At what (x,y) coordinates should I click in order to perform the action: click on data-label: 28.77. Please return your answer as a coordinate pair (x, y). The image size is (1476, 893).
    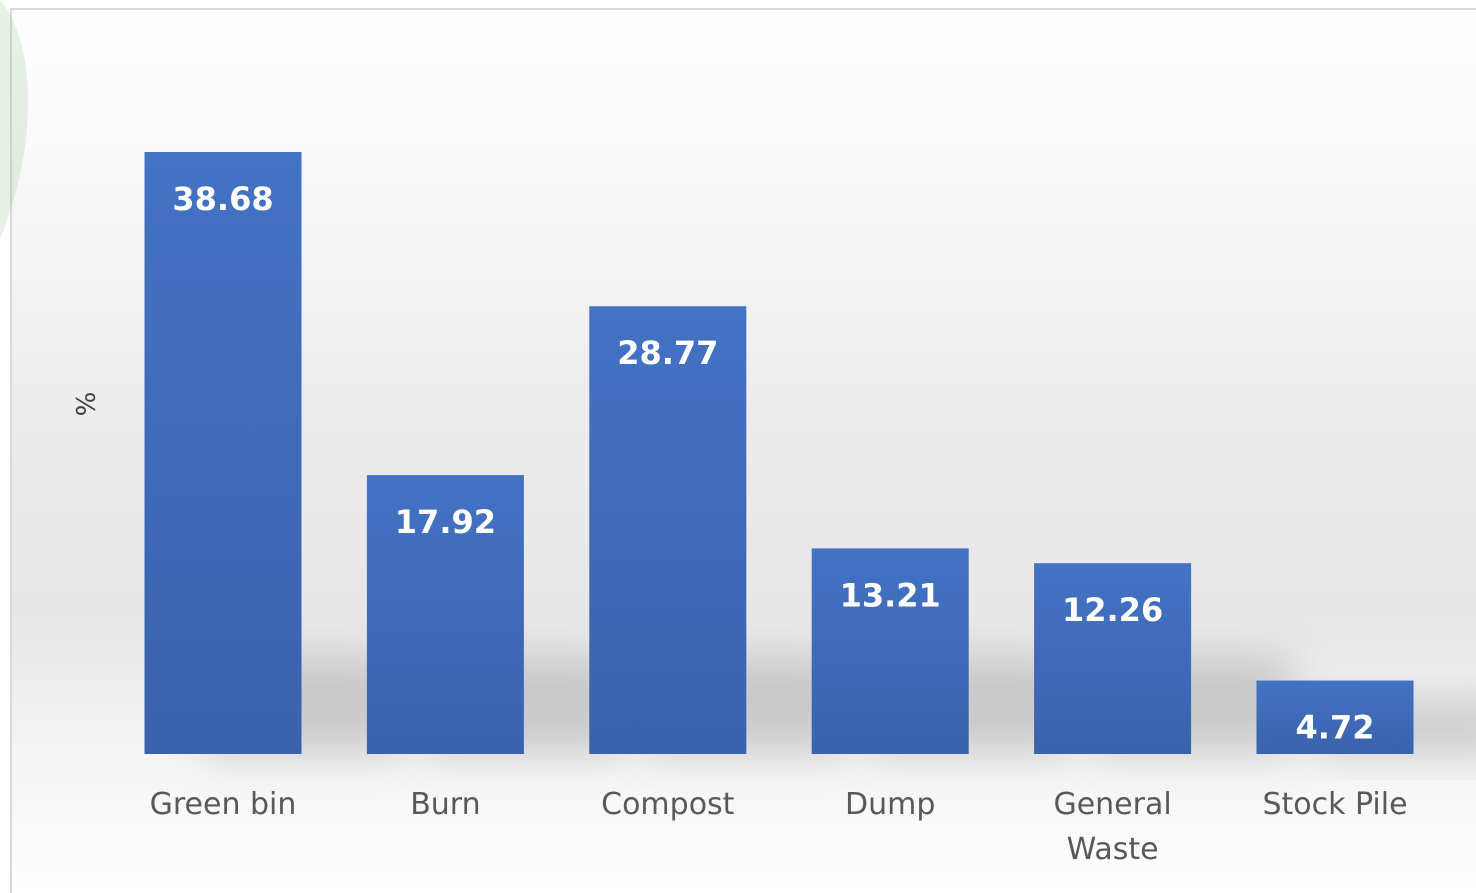
    Looking at the image, I should click on (667, 353).